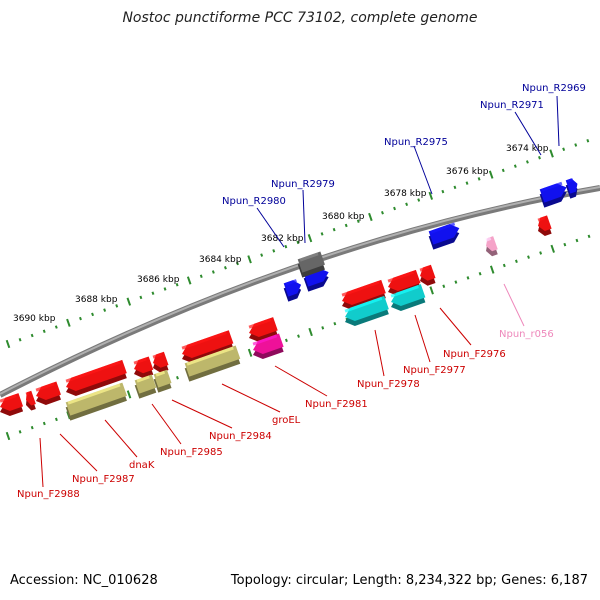  Describe the element at coordinates (96, 401) in the screenshot. I see `gene-olive-a` at that location.